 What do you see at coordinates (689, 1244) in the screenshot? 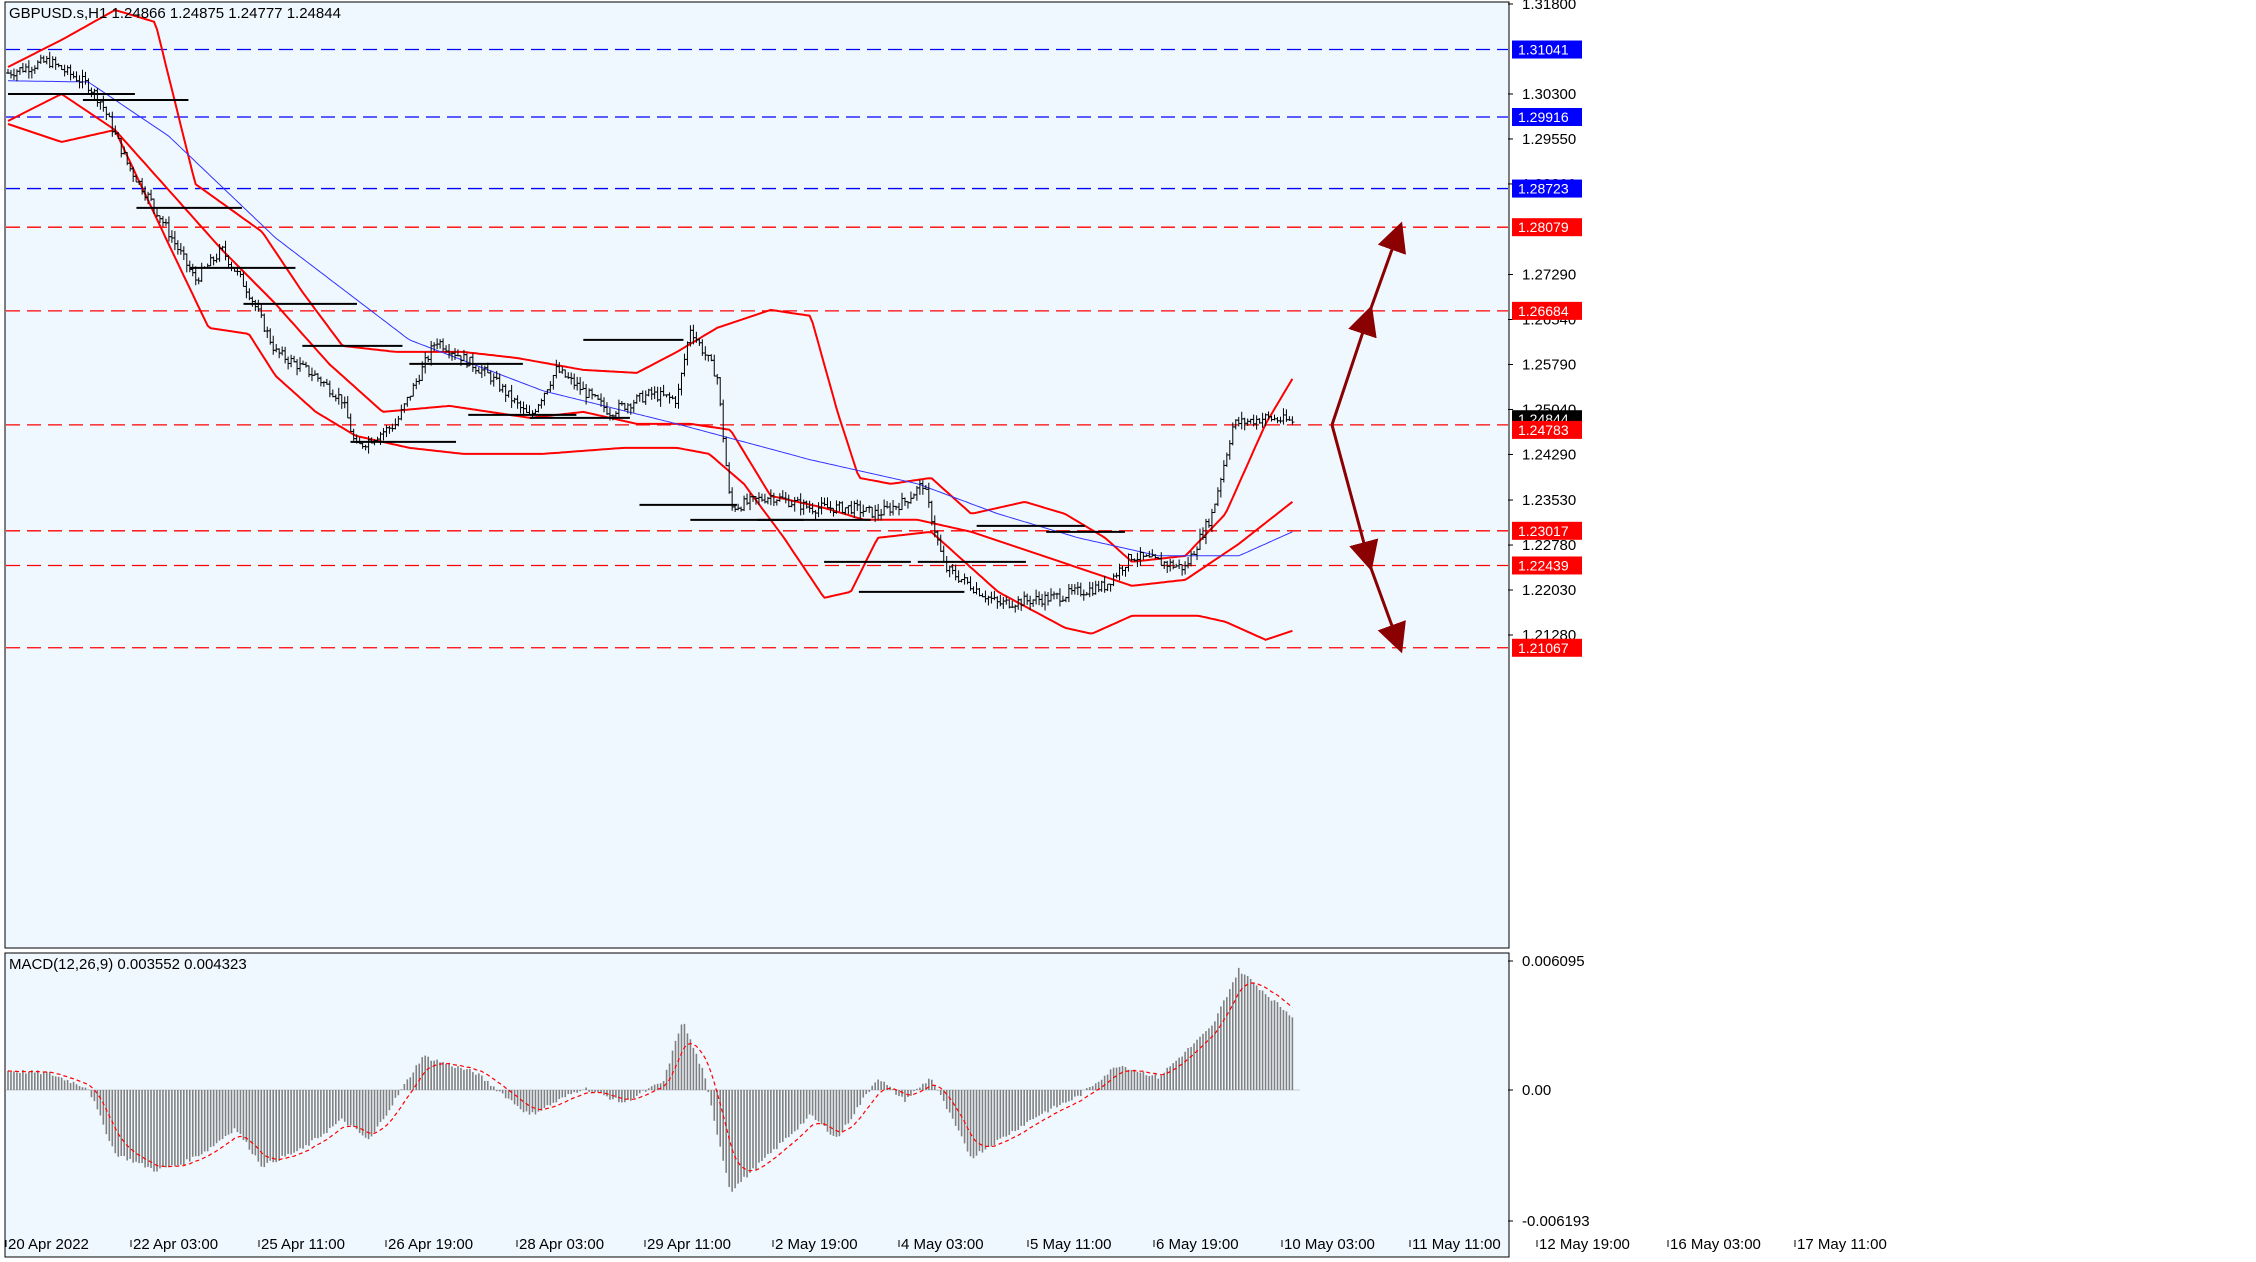
I see `time-tick-label: 29 Apr 11:00` at bounding box center [689, 1244].